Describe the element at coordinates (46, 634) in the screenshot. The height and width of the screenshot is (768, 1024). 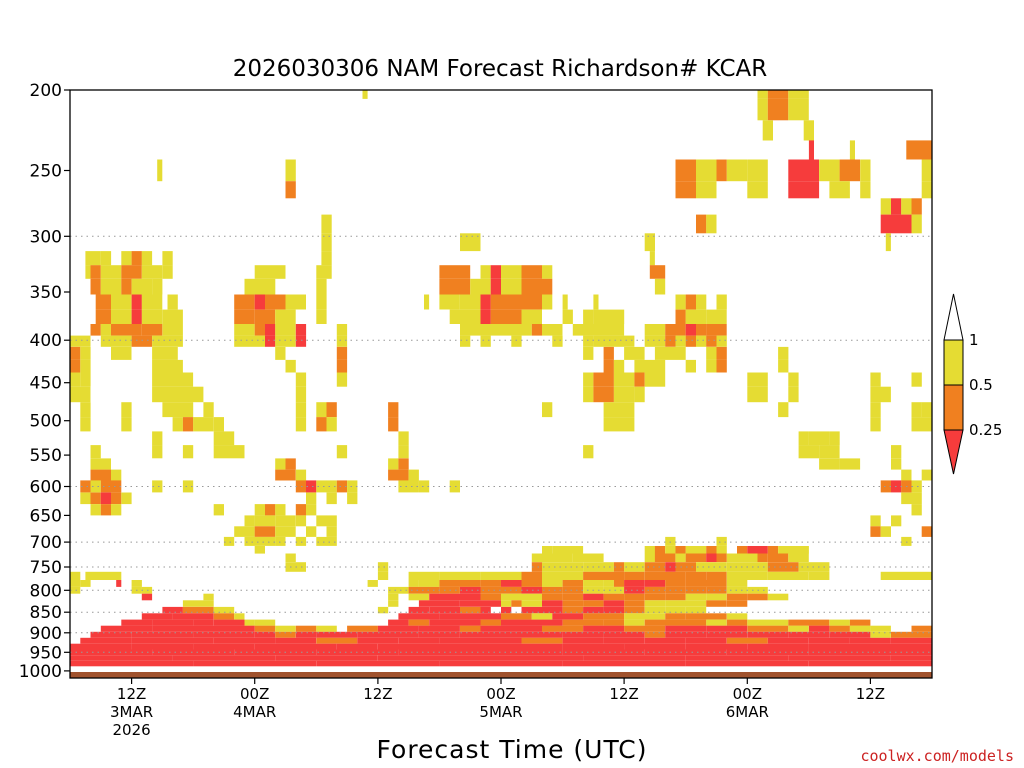
I see `y-tick-label: 900` at that location.